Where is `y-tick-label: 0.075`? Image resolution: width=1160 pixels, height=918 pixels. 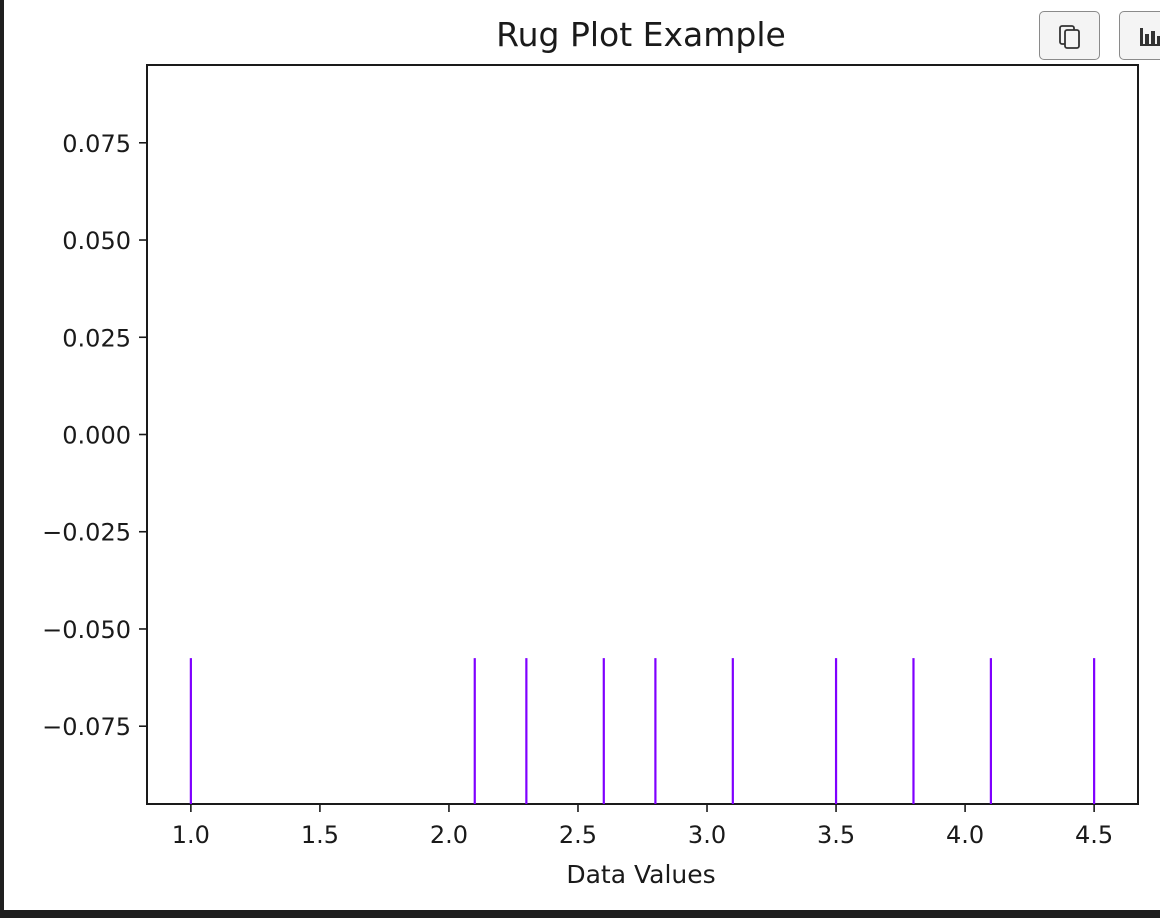
y-tick-label: 0.075 is located at coordinates (96, 144).